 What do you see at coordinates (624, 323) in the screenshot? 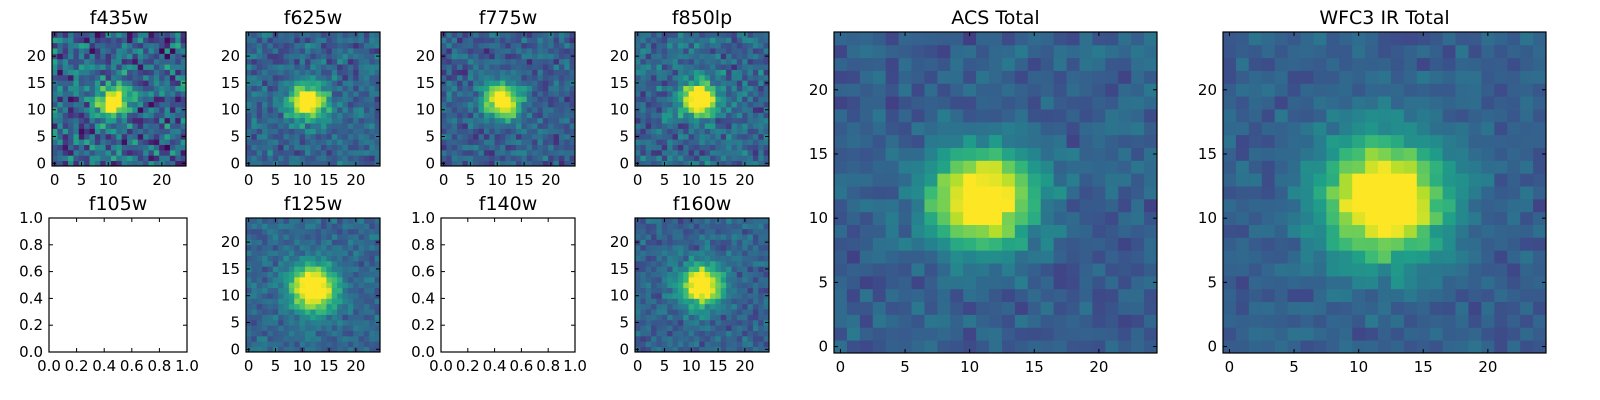
I see `y-tick-label: 5` at bounding box center [624, 323].